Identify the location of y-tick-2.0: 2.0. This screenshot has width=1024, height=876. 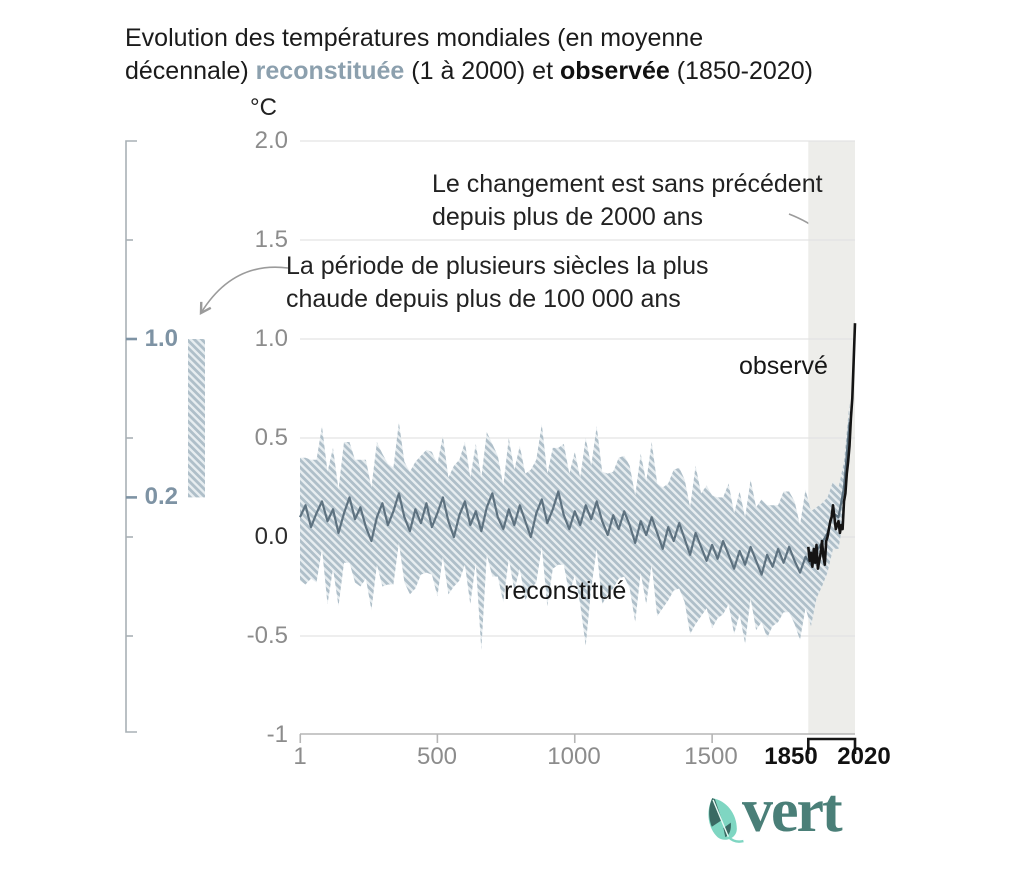
(271, 140).